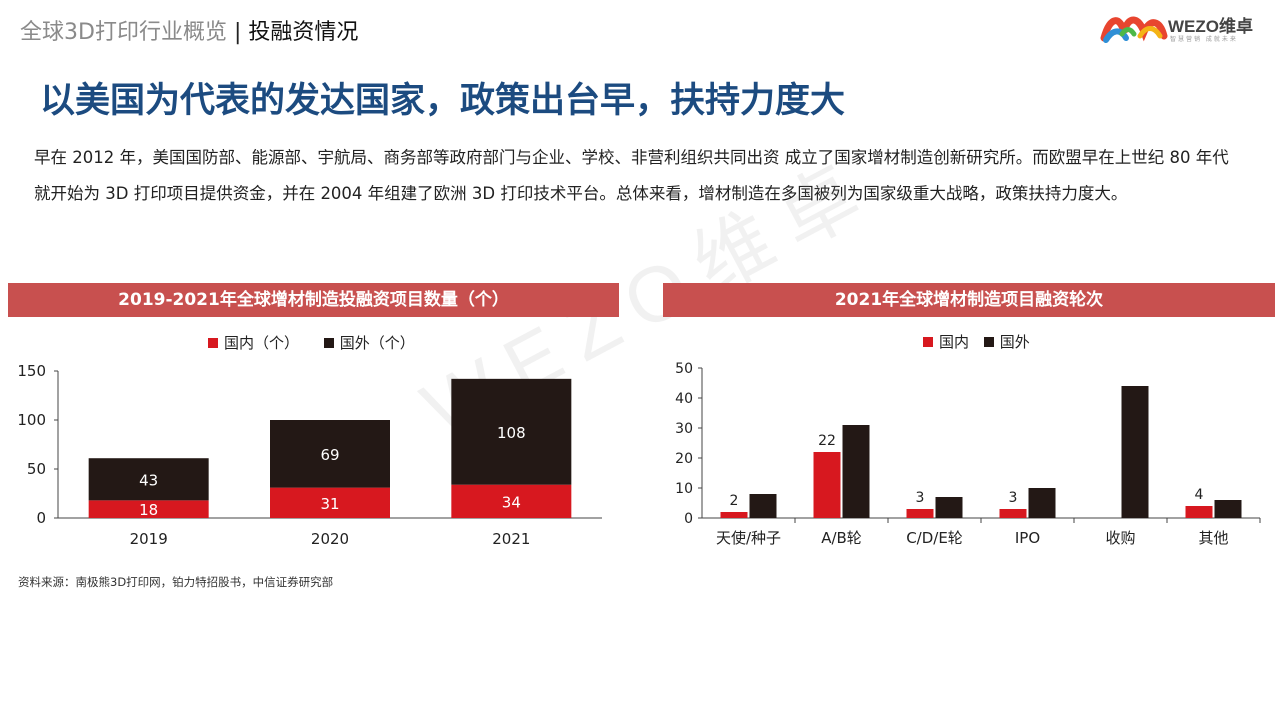 The width and height of the screenshot is (1280, 720). I want to click on x-tick-label: C/D/E轮, so click(934, 538).